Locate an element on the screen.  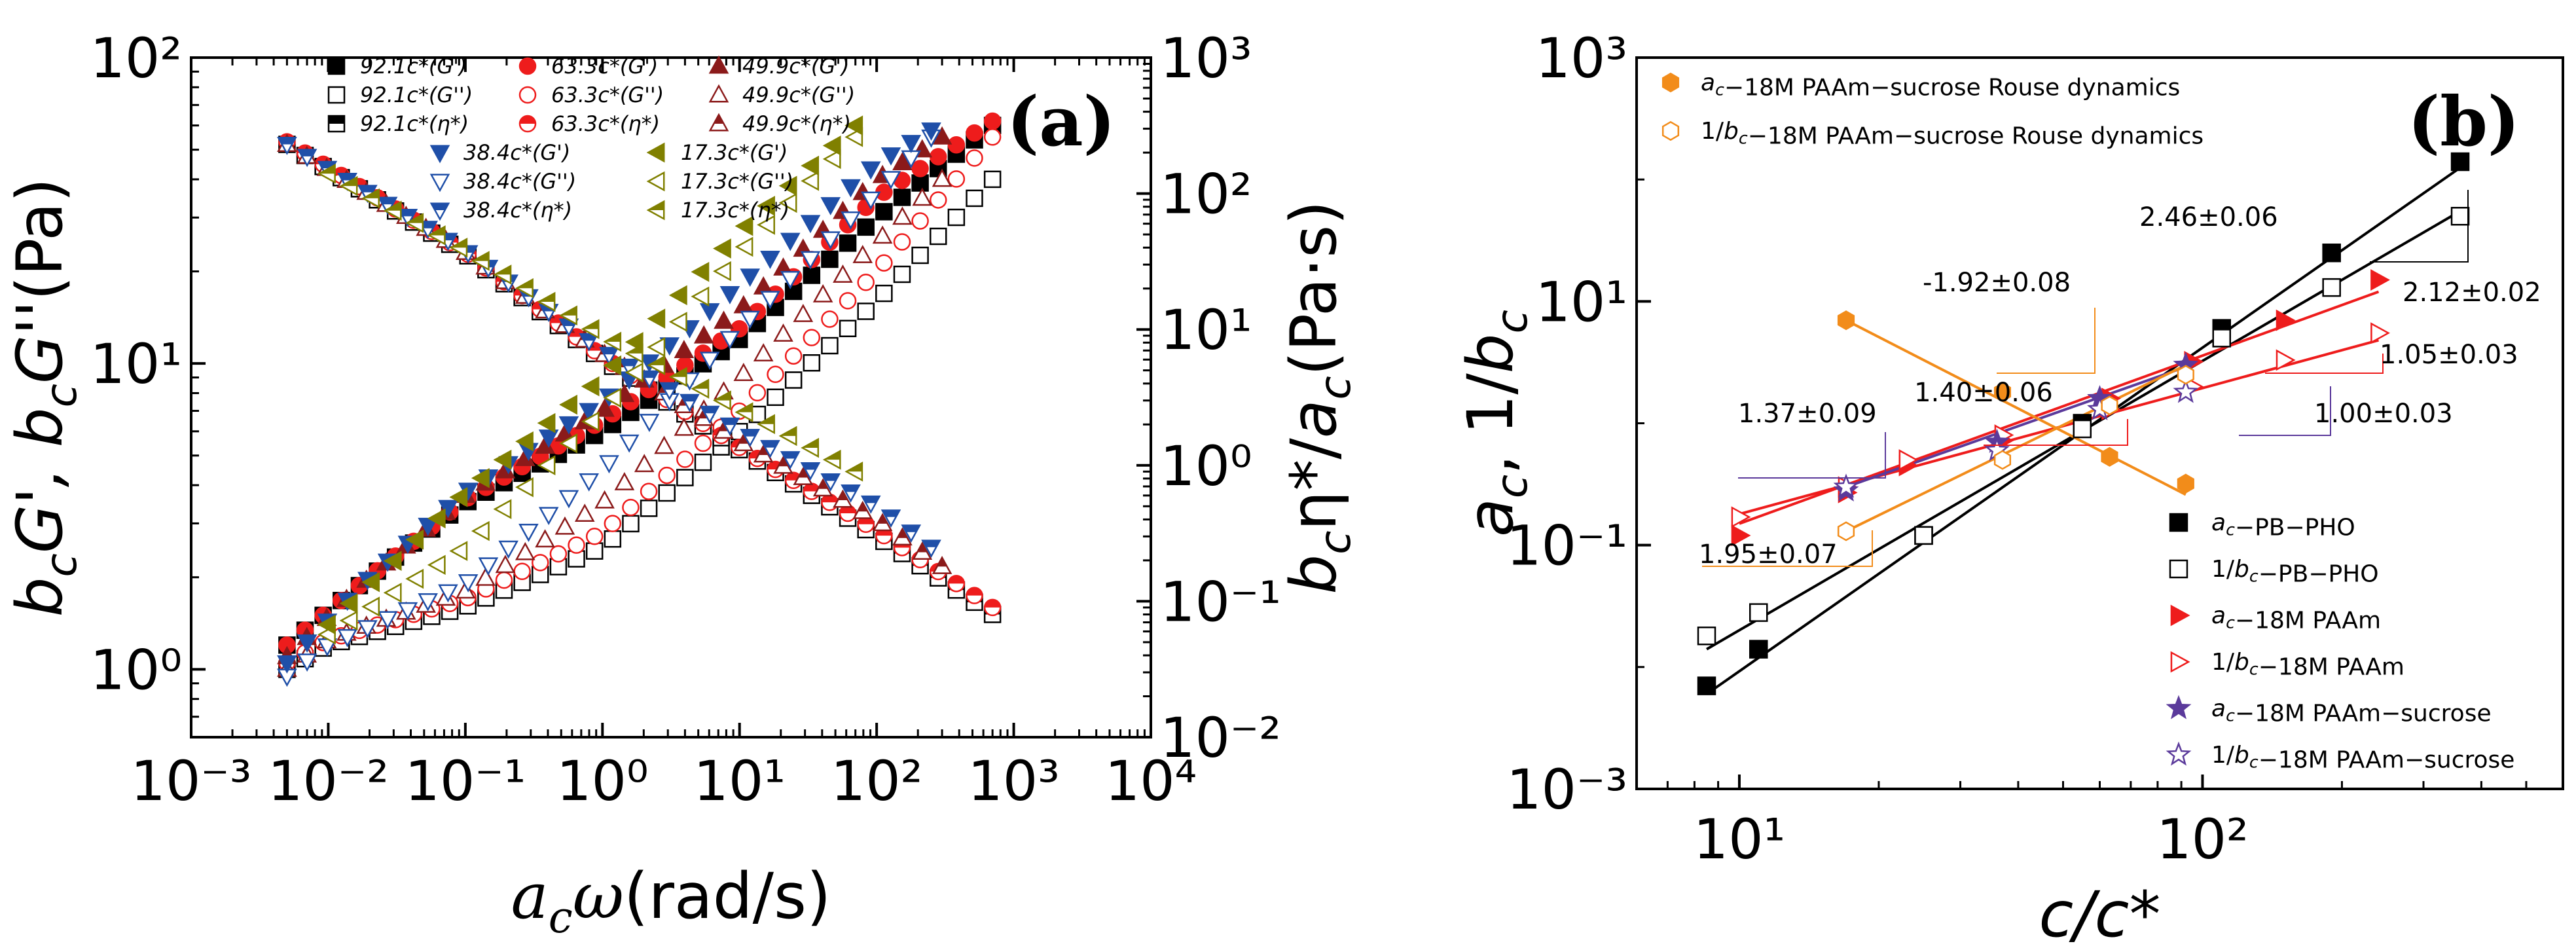
panel-label-b: (b) is located at coordinates (2464, 121).